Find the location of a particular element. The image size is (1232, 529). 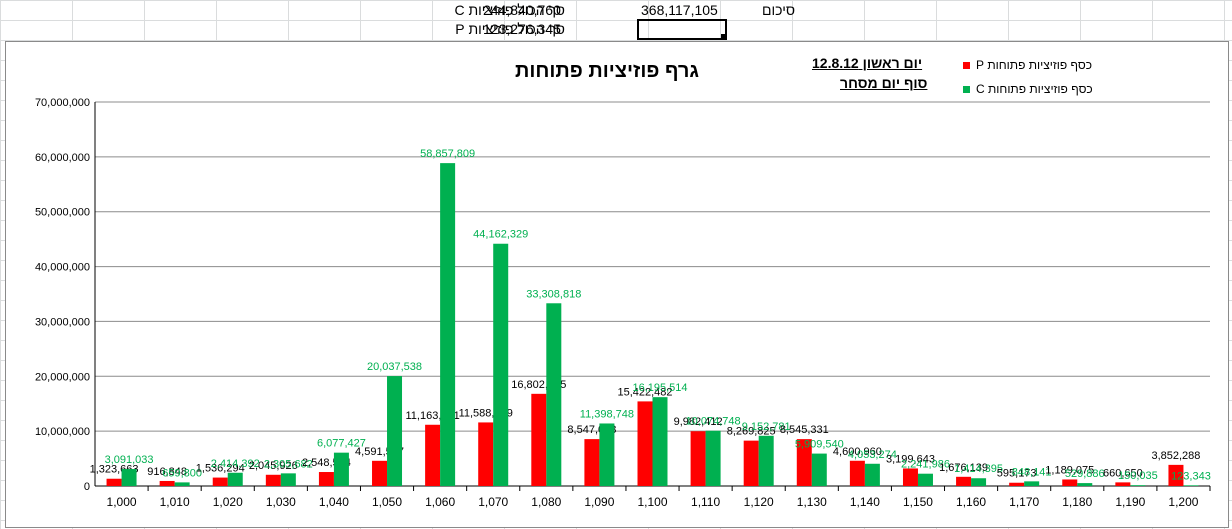

legend-label-p: כסף פוזיציות פתוחות P is located at coordinates (1034, 65).